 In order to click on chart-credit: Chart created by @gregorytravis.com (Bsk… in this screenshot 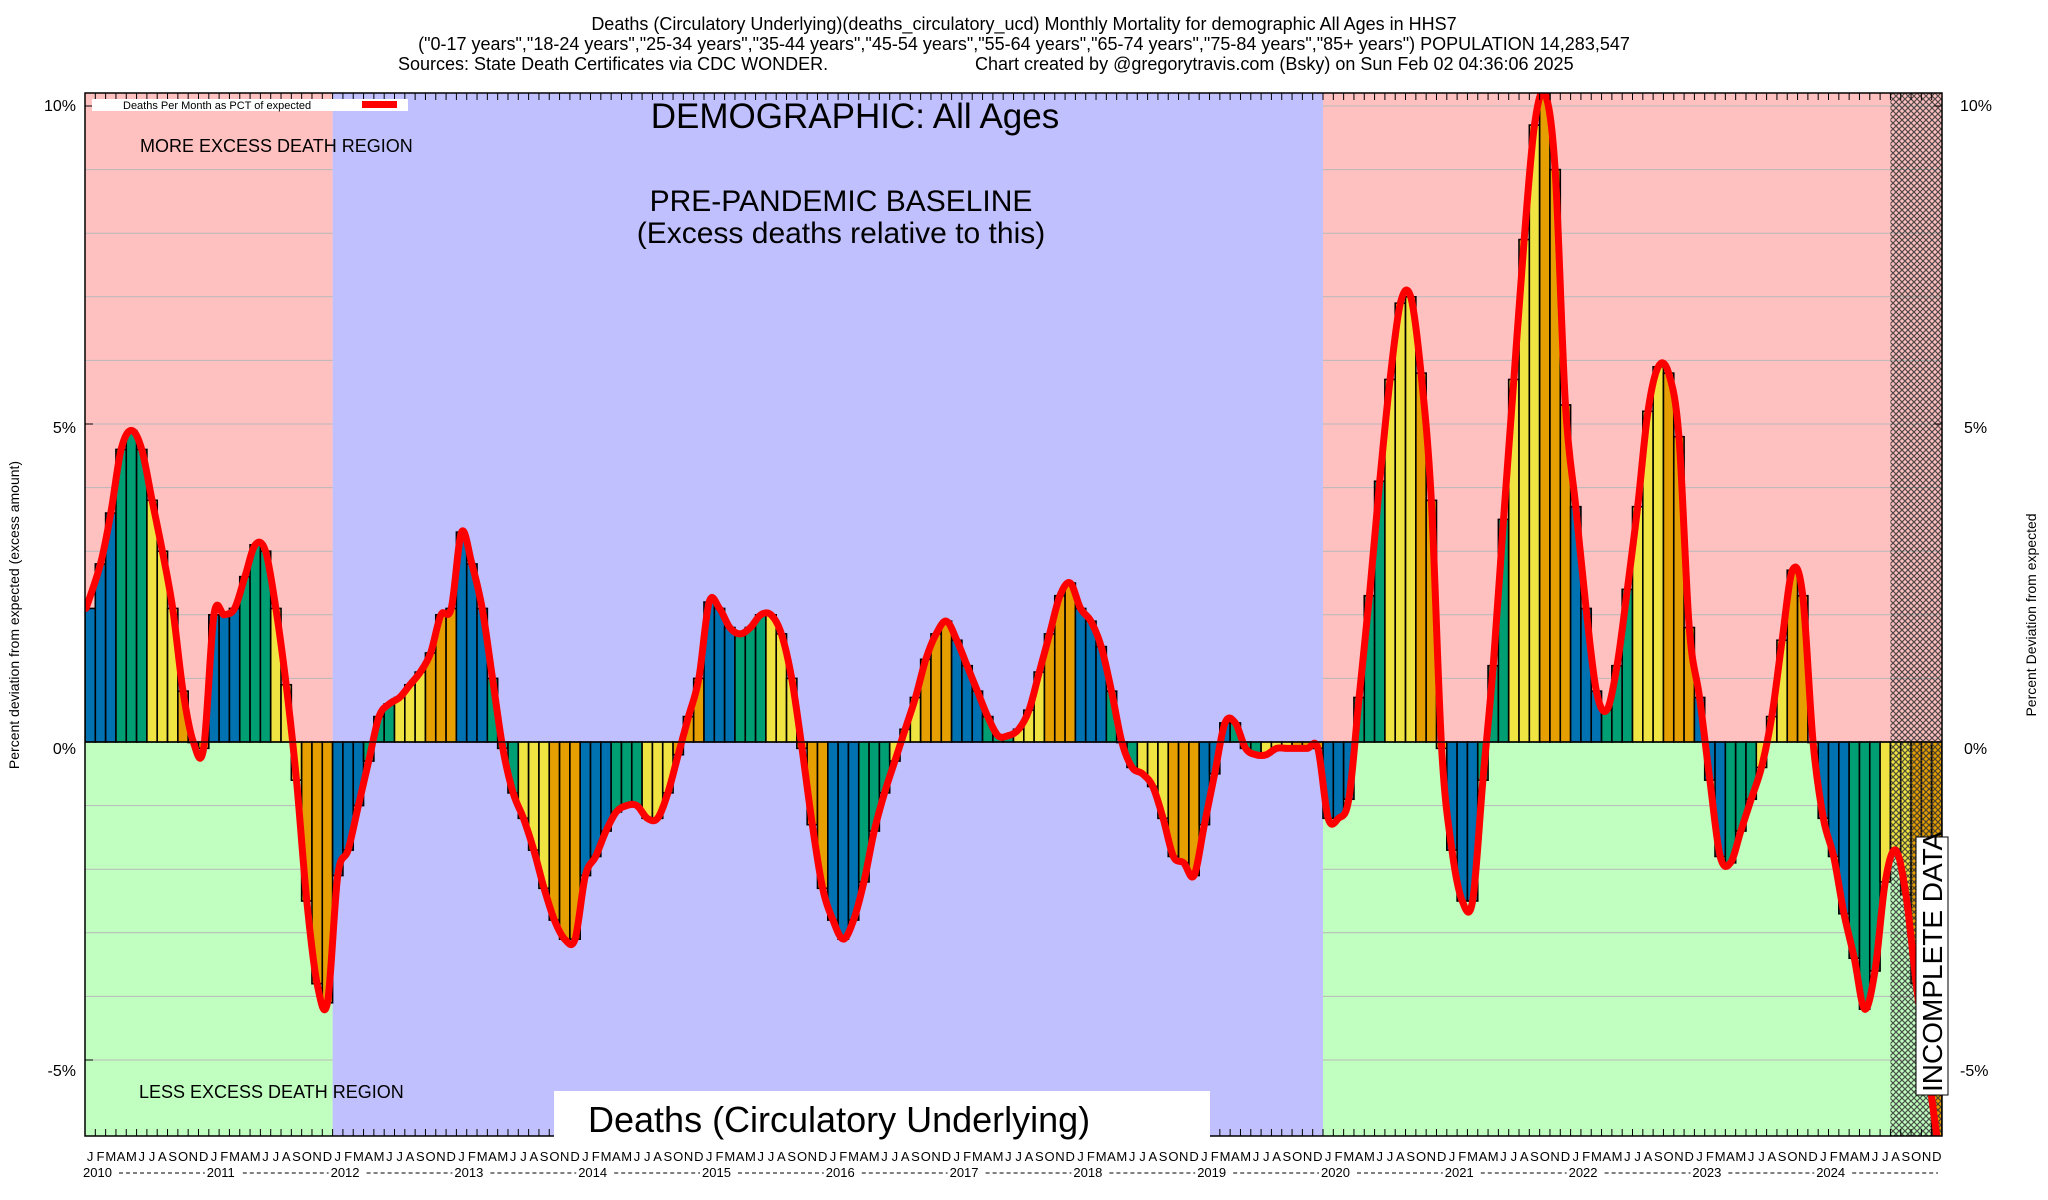, I will do `click(1274, 64)`.